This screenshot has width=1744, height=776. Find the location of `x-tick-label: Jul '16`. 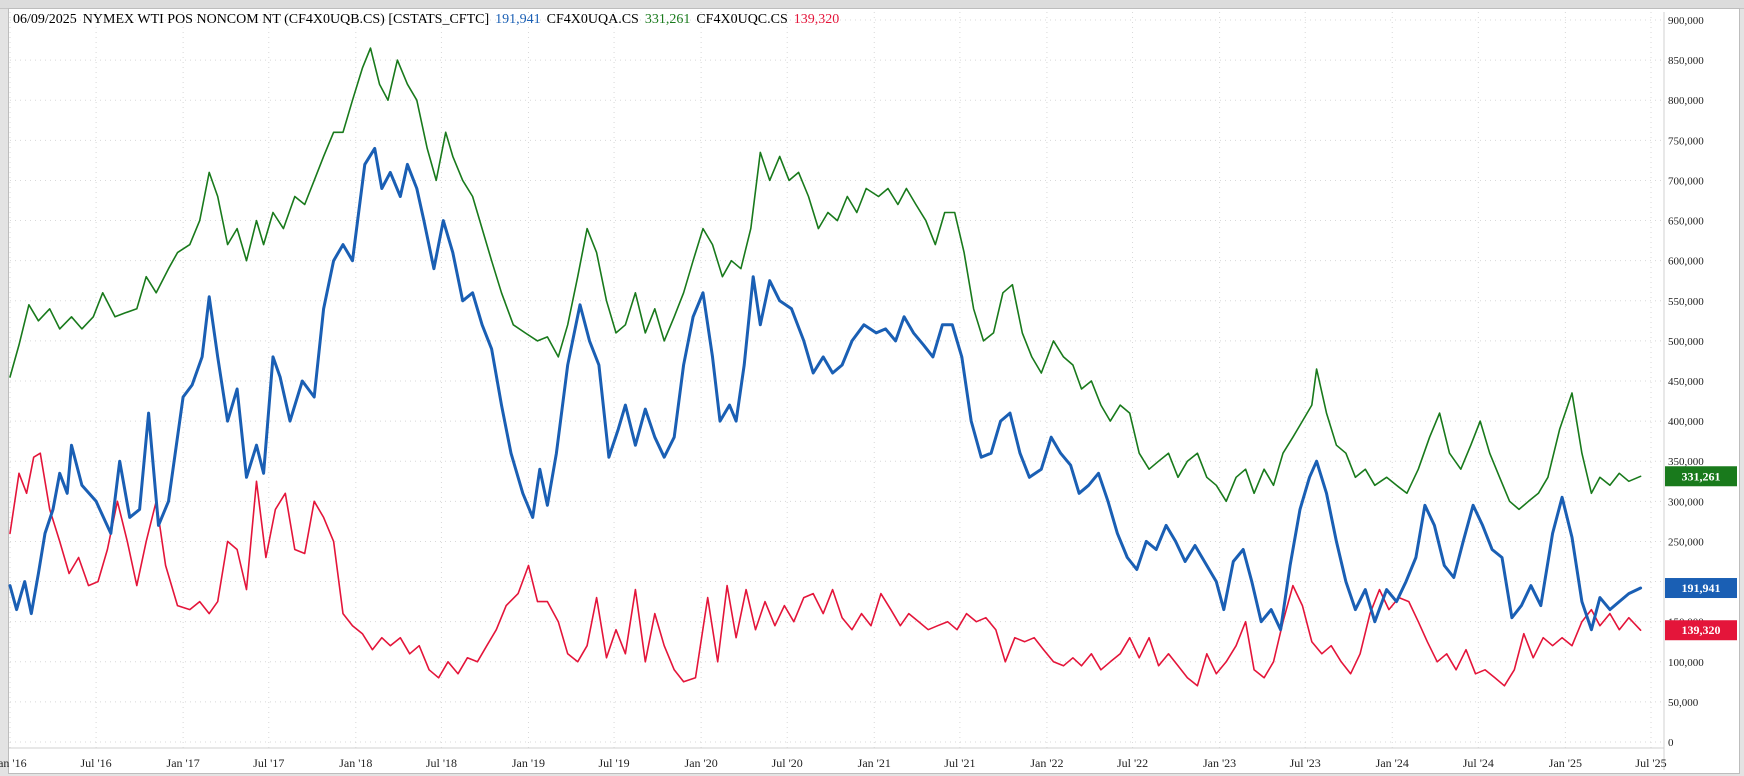

x-tick-label: Jul '16 is located at coordinates (96, 763).